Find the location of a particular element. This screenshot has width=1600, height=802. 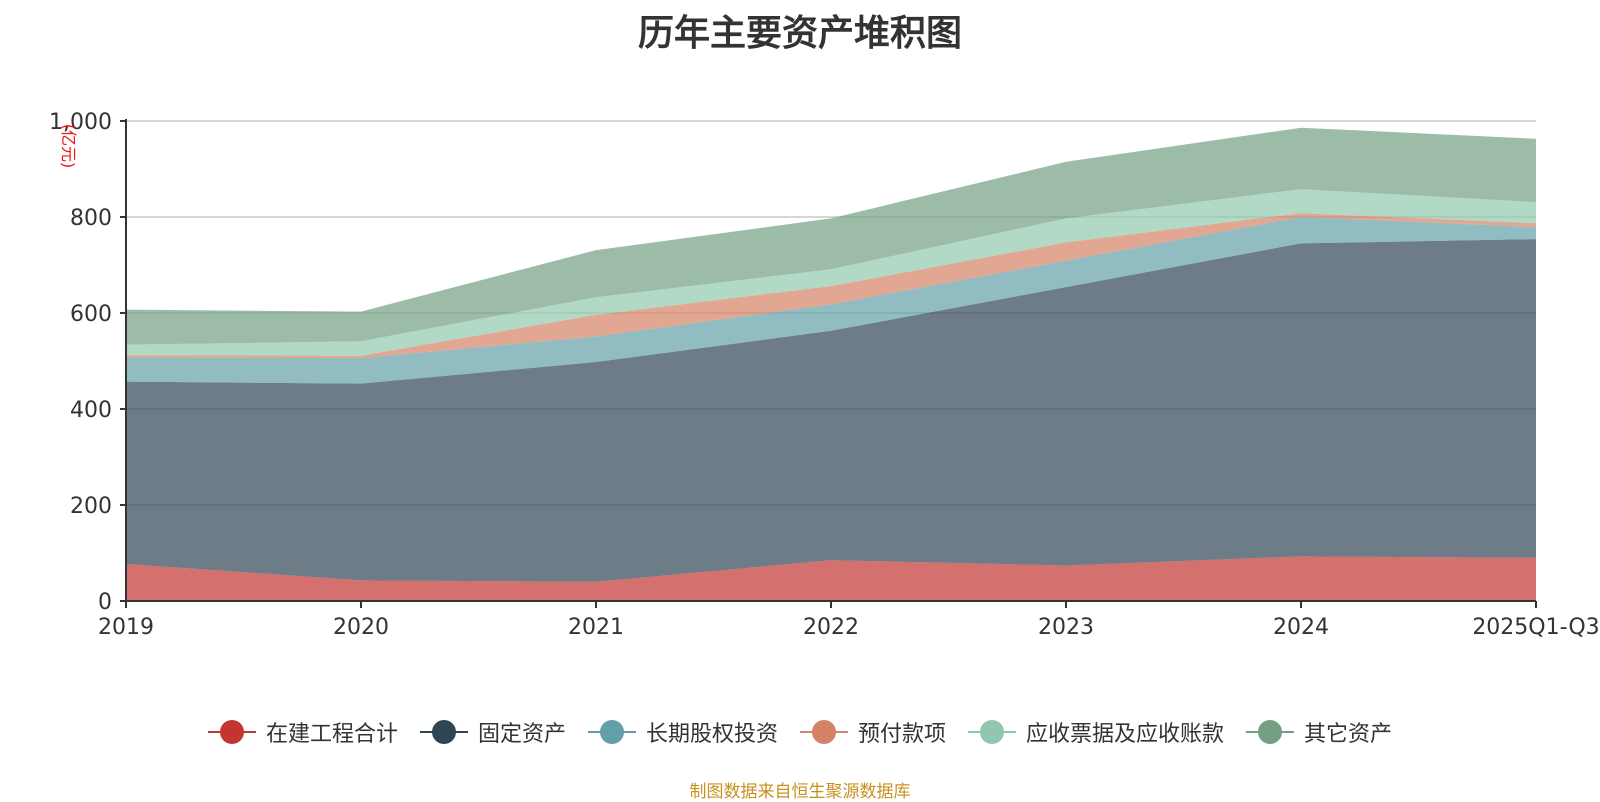

x-tick-label-4: 2023 is located at coordinates (1066, 627).